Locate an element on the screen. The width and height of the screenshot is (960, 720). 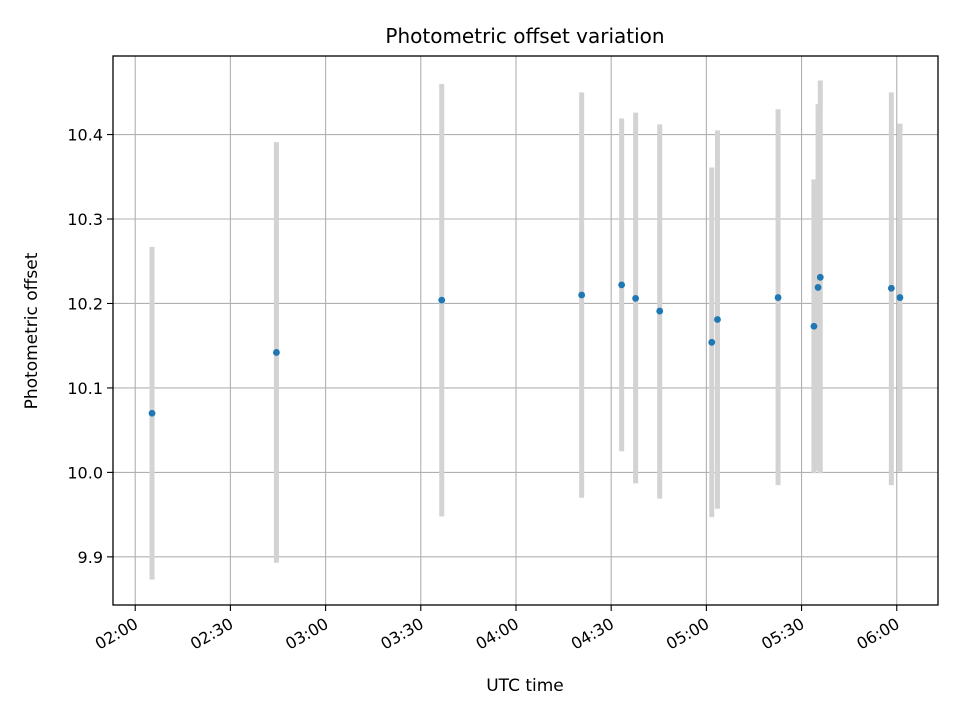
x-tick-label: 03:00 is located at coordinates (306, 634).